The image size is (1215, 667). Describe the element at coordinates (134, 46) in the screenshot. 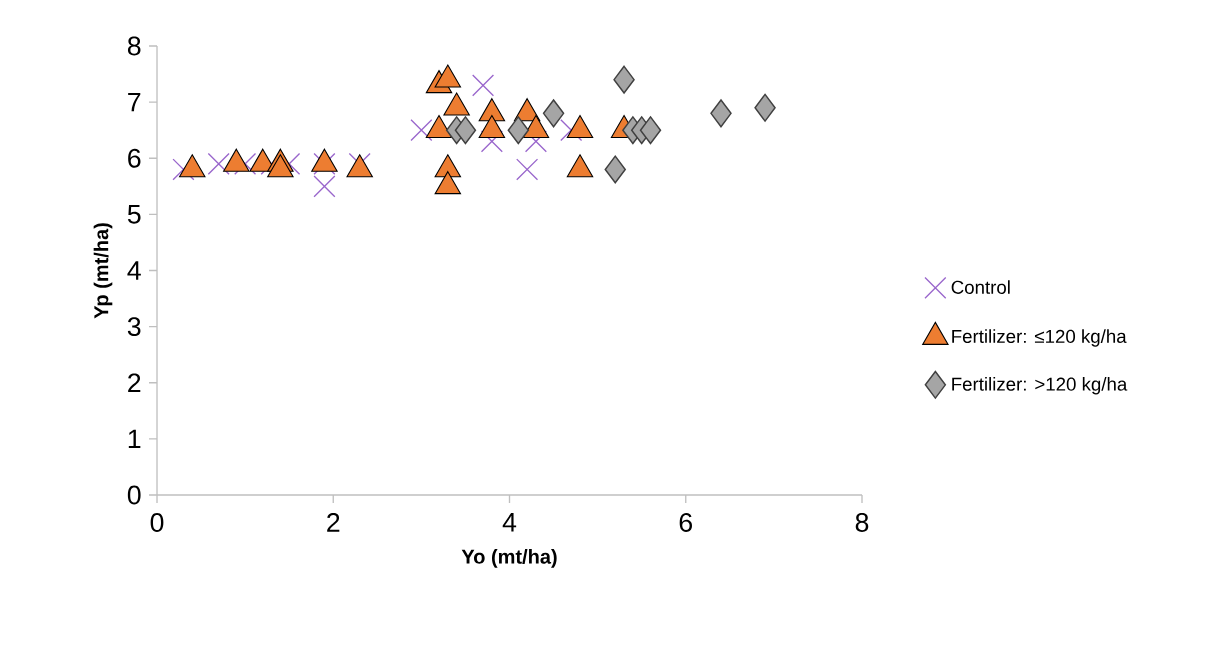

I see `y-tick-label: 8` at that location.